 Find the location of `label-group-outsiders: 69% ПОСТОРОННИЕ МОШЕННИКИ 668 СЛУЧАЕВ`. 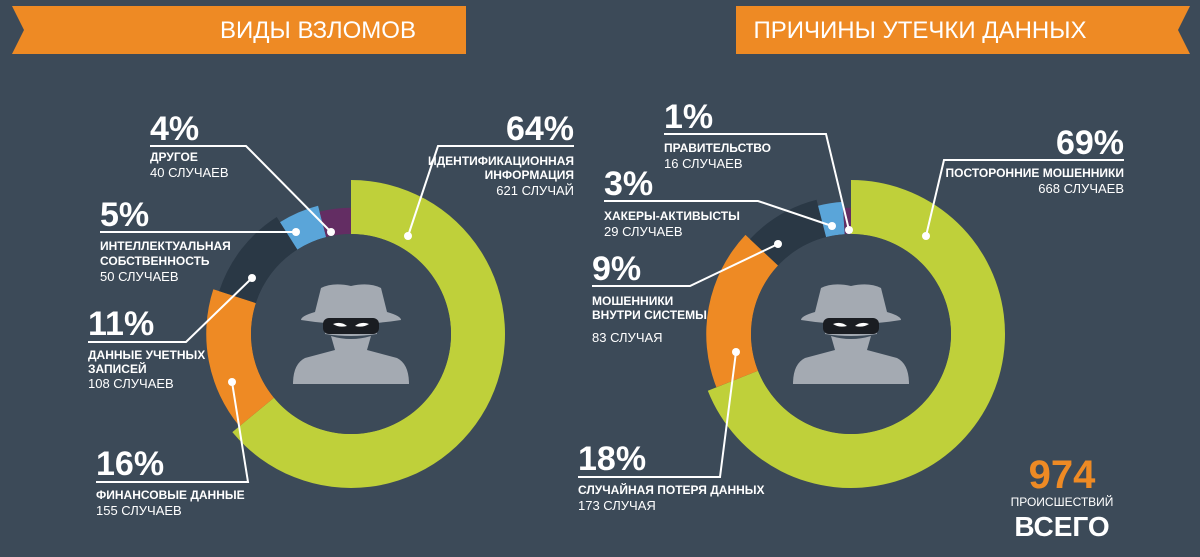

label-group-outsiders: 69% ПОСТОРОННИЕ МОШЕННИКИ 668 СЛУЧАЕВ is located at coordinates (1023, 182).